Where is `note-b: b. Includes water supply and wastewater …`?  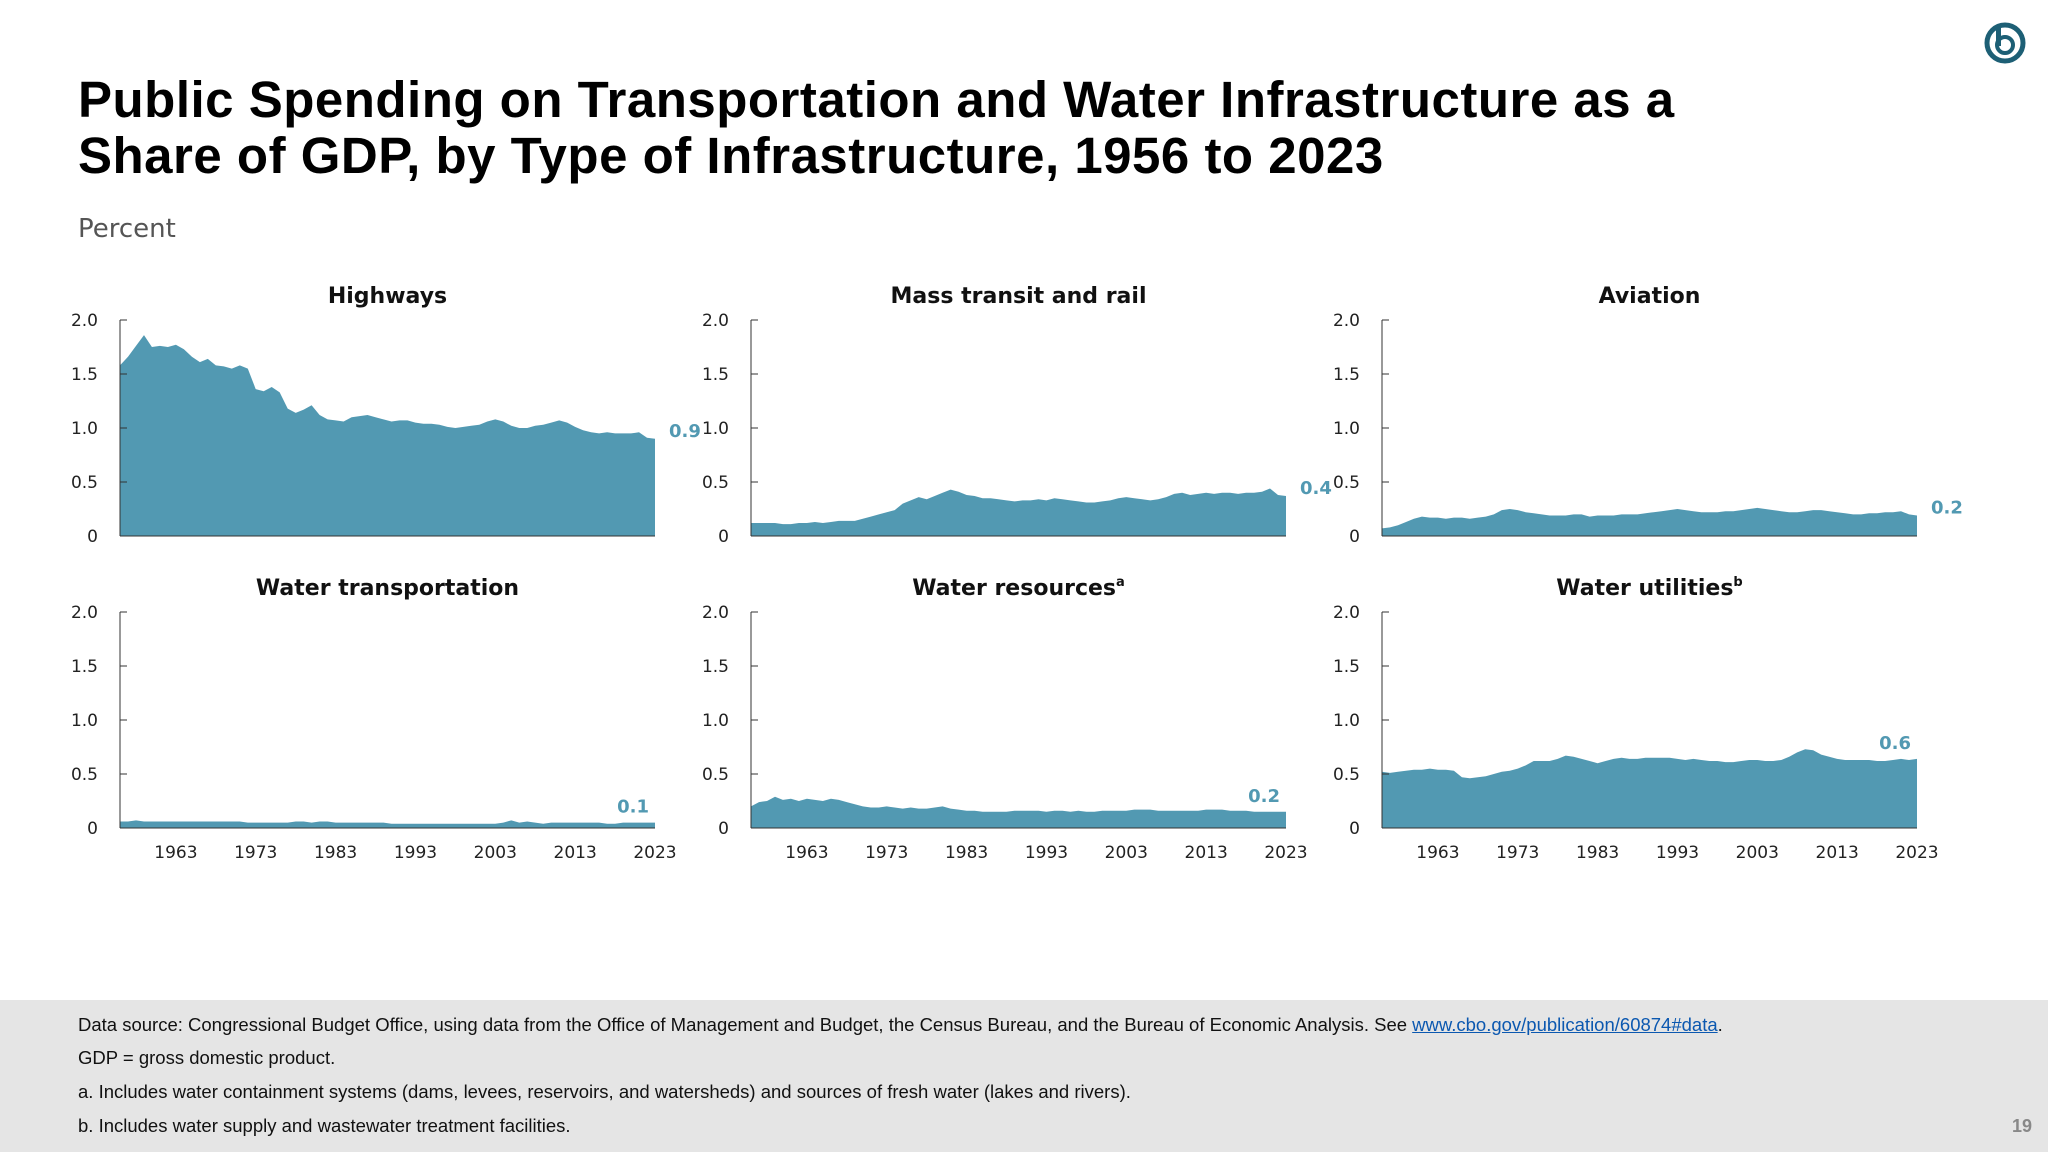 note-b: b. Includes water supply and wastewater … is located at coordinates (324, 1125).